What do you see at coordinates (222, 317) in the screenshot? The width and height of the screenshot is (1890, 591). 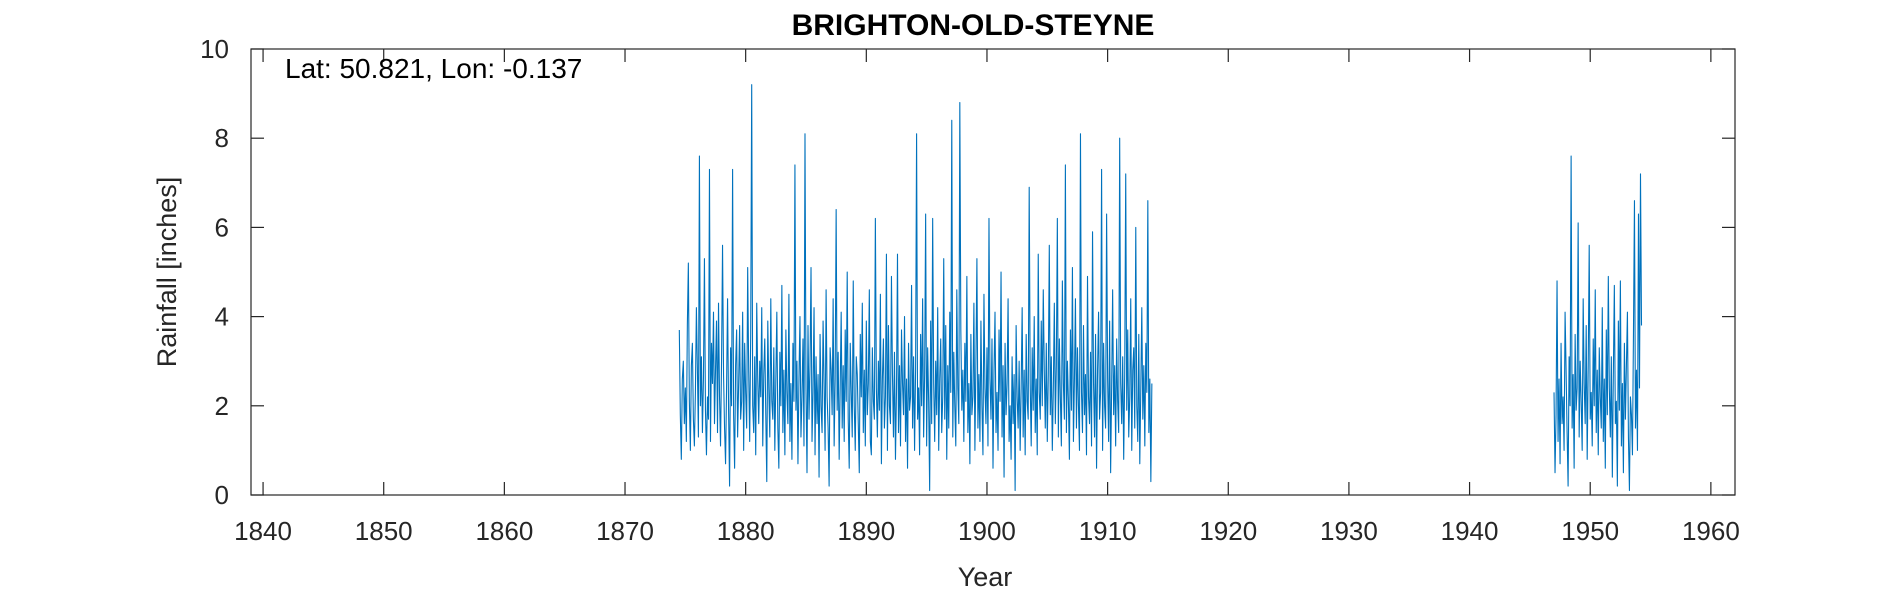 I see `y-tick-label: 4` at bounding box center [222, 317].